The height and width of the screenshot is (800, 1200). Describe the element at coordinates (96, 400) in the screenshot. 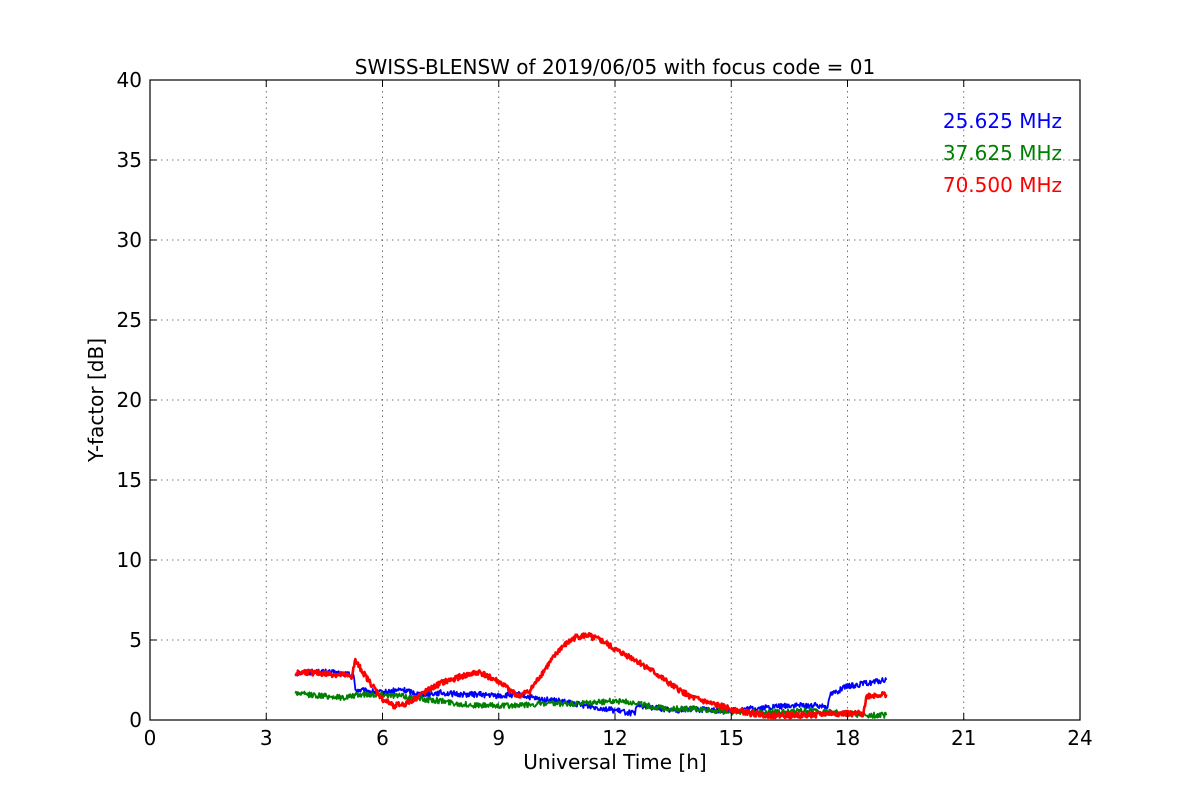

I see `y-axis-title: Y-factor [dB]` at that location.